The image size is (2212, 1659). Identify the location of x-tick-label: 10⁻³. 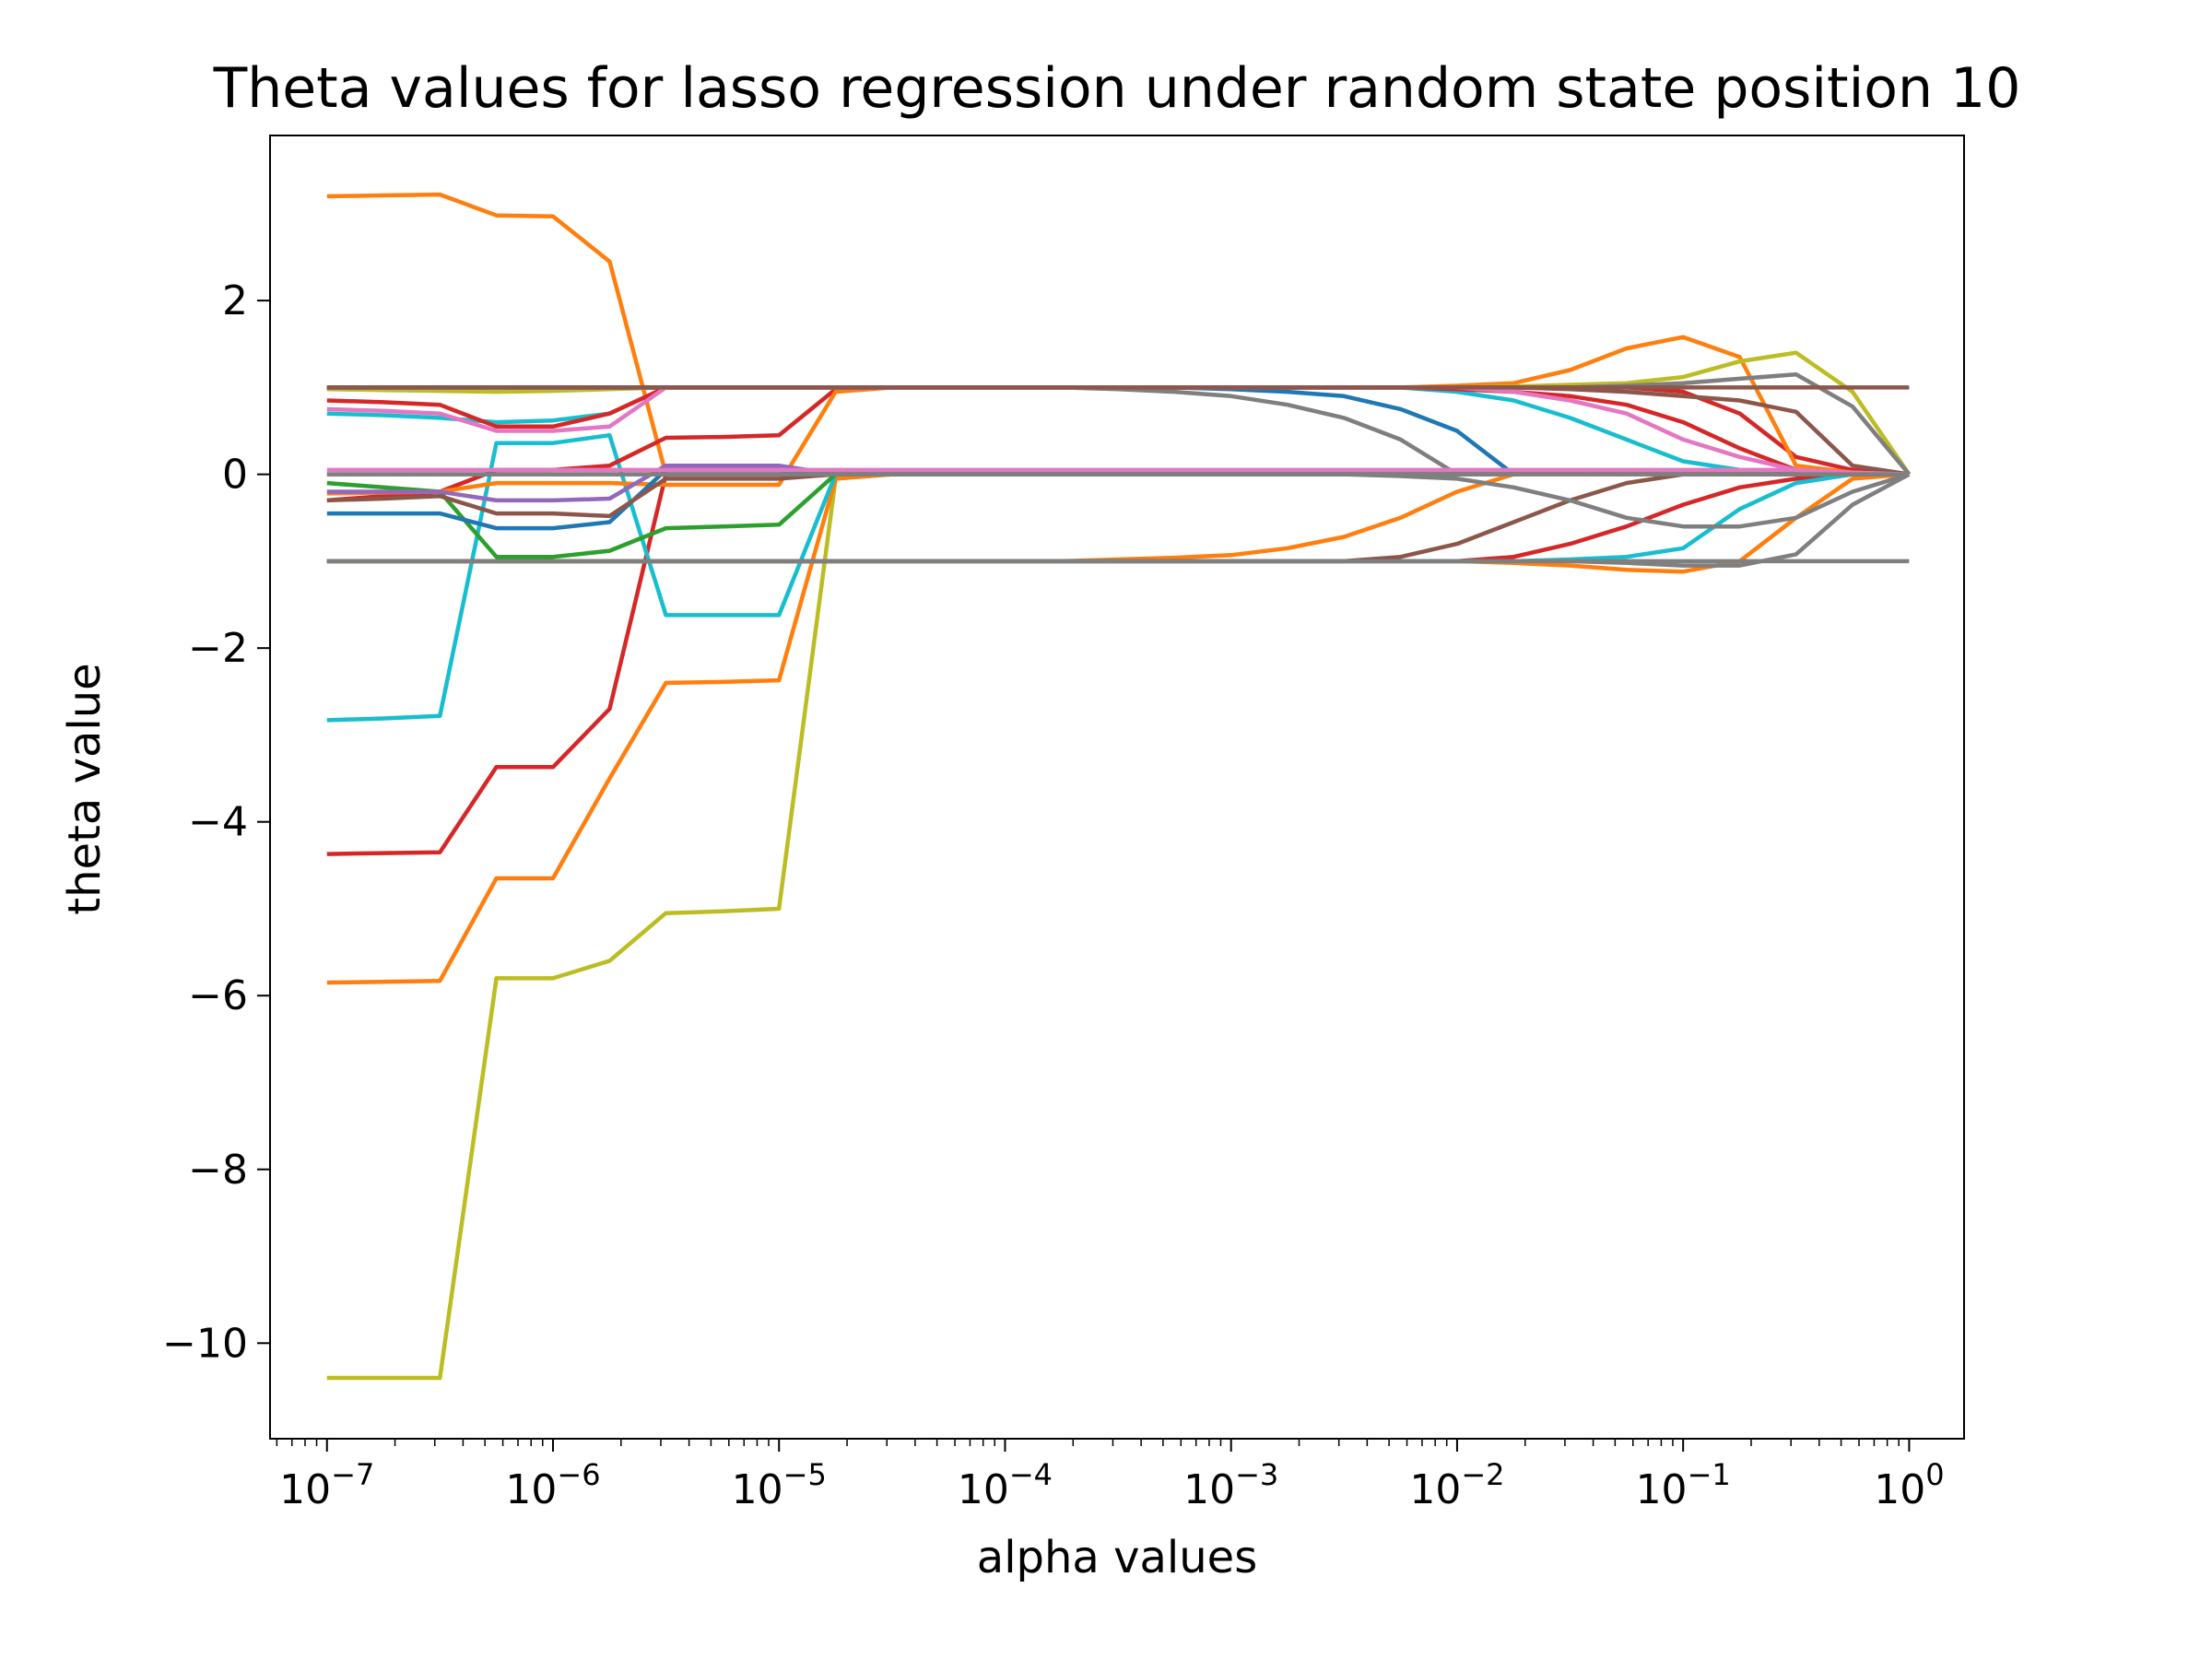
(1230, 1485).